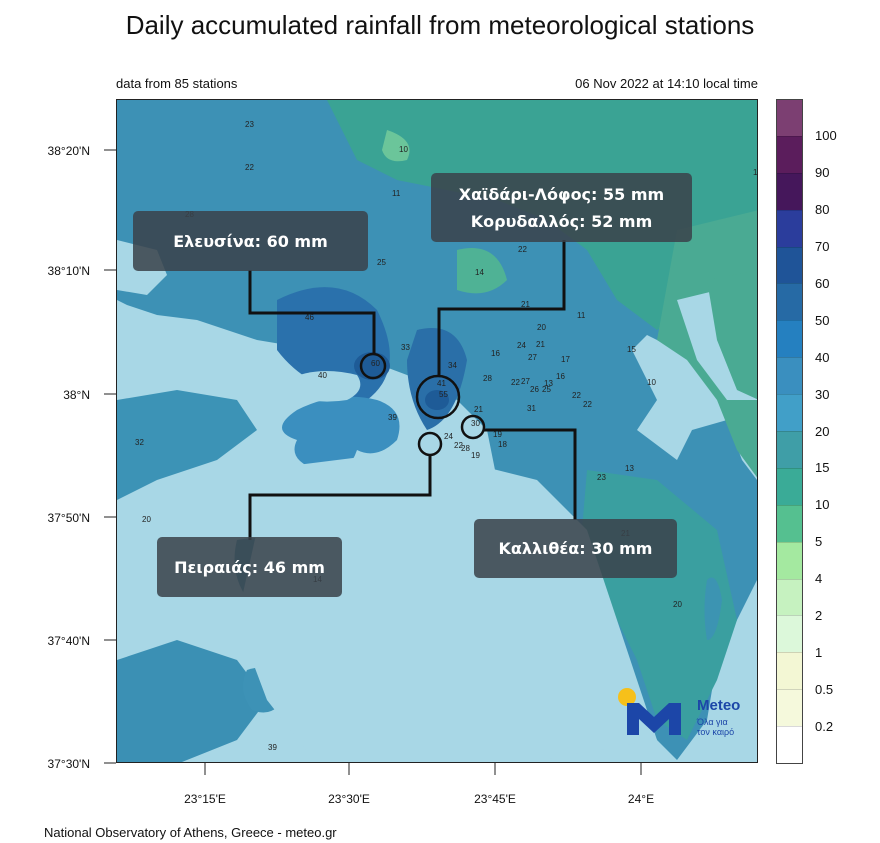 The image size is (880, 843). What do you see at coordinates (177, 83) in the screenshot?
I see `station-count-label: data from 85 stations` at bounding box center [177, 83].